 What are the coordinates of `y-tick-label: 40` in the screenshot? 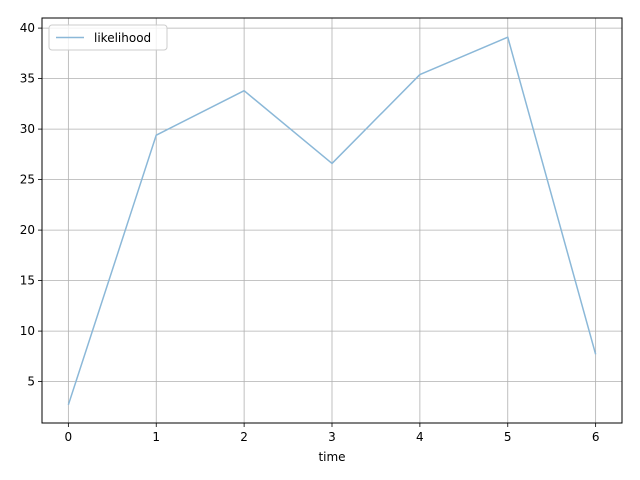 It's located at (27, 28).